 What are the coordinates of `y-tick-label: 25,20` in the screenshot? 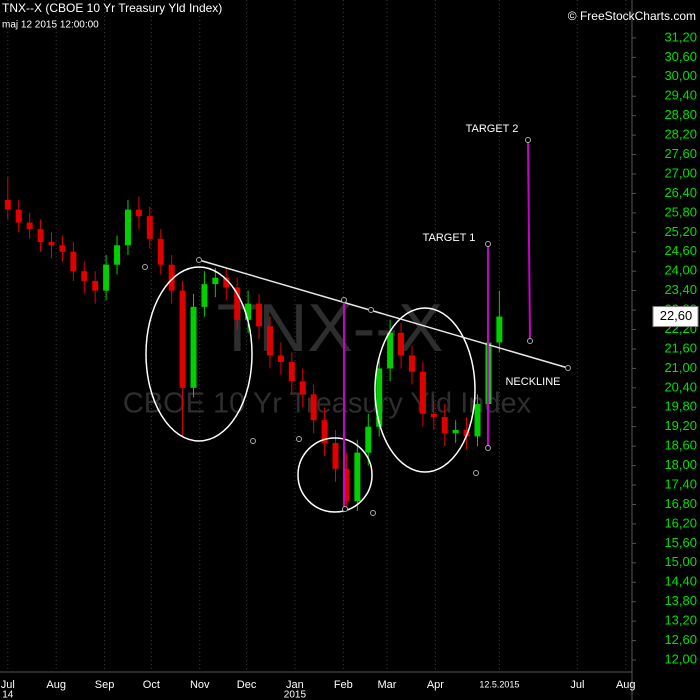 It's located at (680, 231).